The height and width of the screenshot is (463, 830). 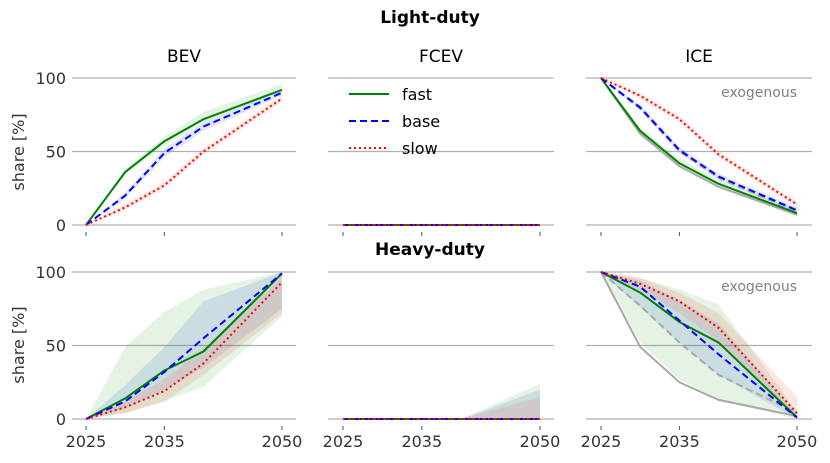 What do you see at coordinates (421, 121) in the screenshot?
I see `legend-label-base: base` at bounding box center [421, 121].